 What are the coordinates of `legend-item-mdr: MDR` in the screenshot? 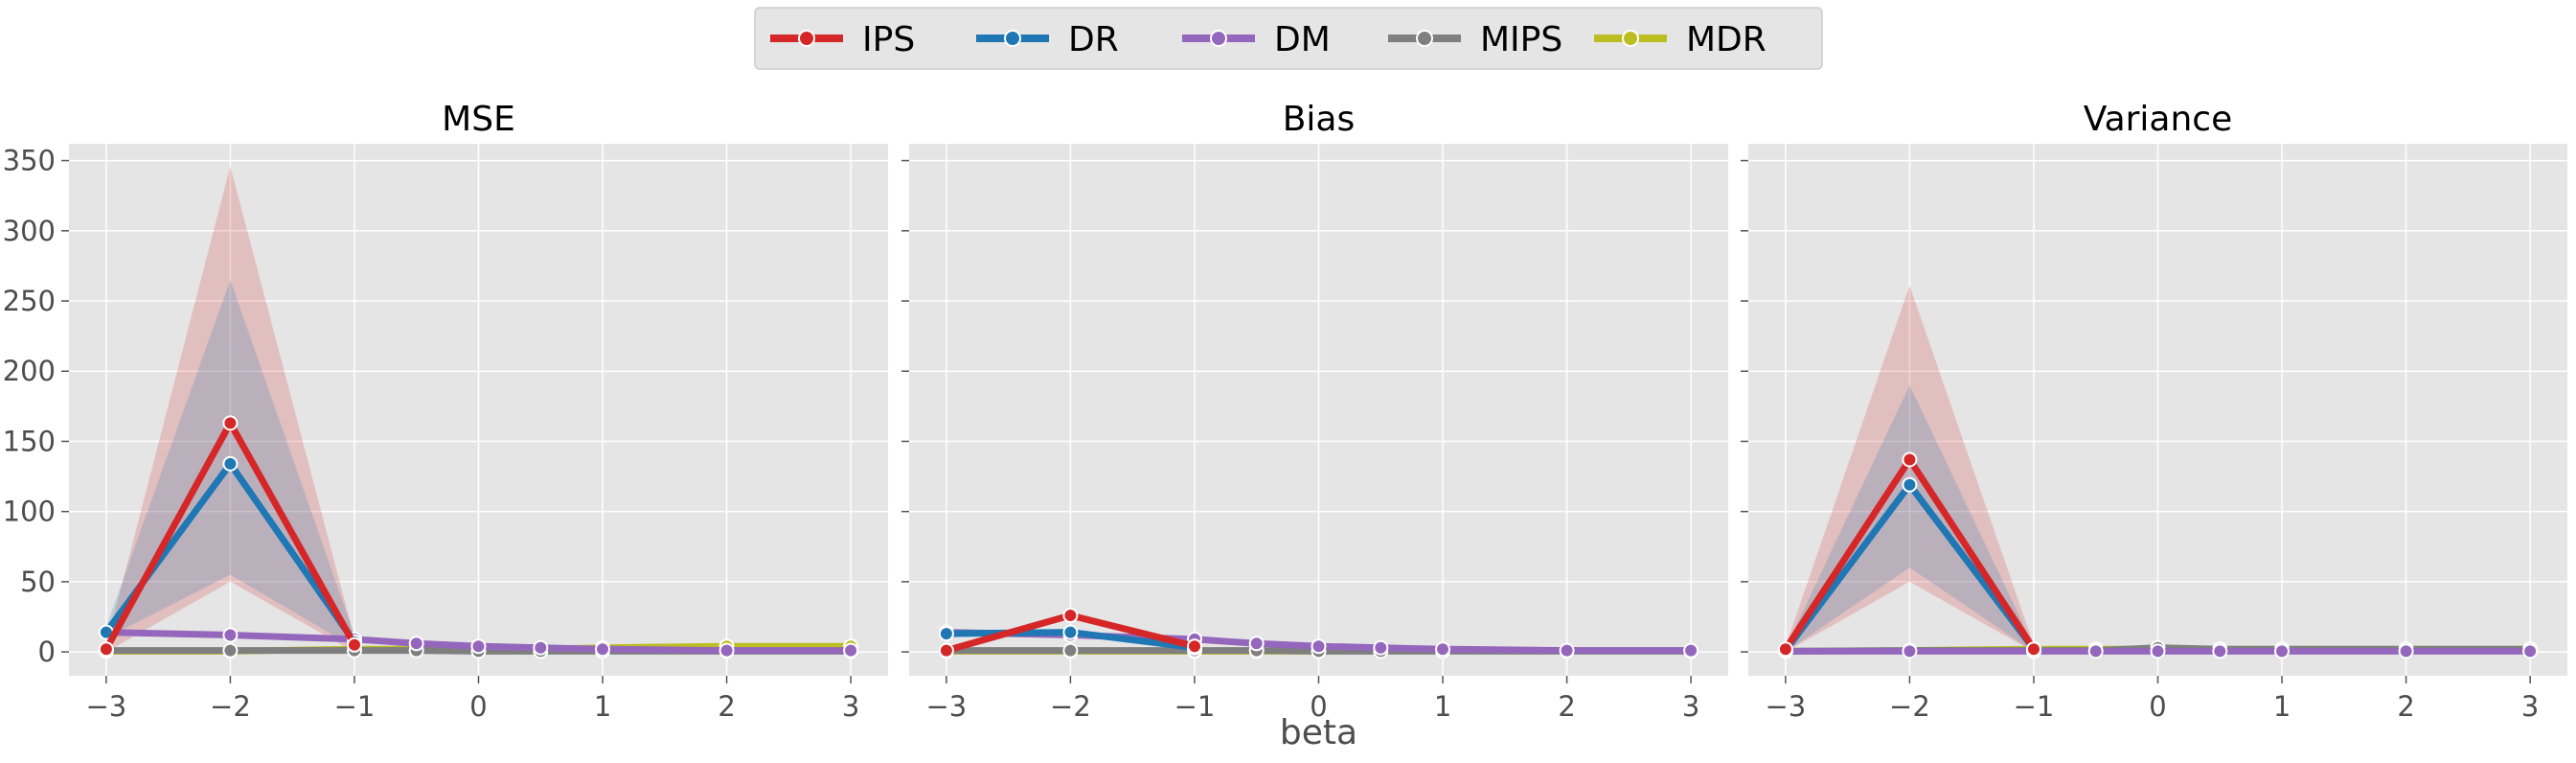 It's located at (1680, 39).